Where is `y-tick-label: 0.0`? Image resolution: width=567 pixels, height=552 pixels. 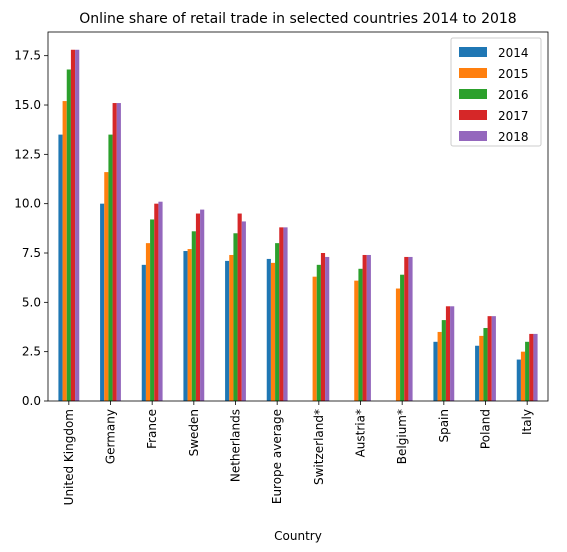 y-tick-label: 0.0 is located at coordinates (31, 401).